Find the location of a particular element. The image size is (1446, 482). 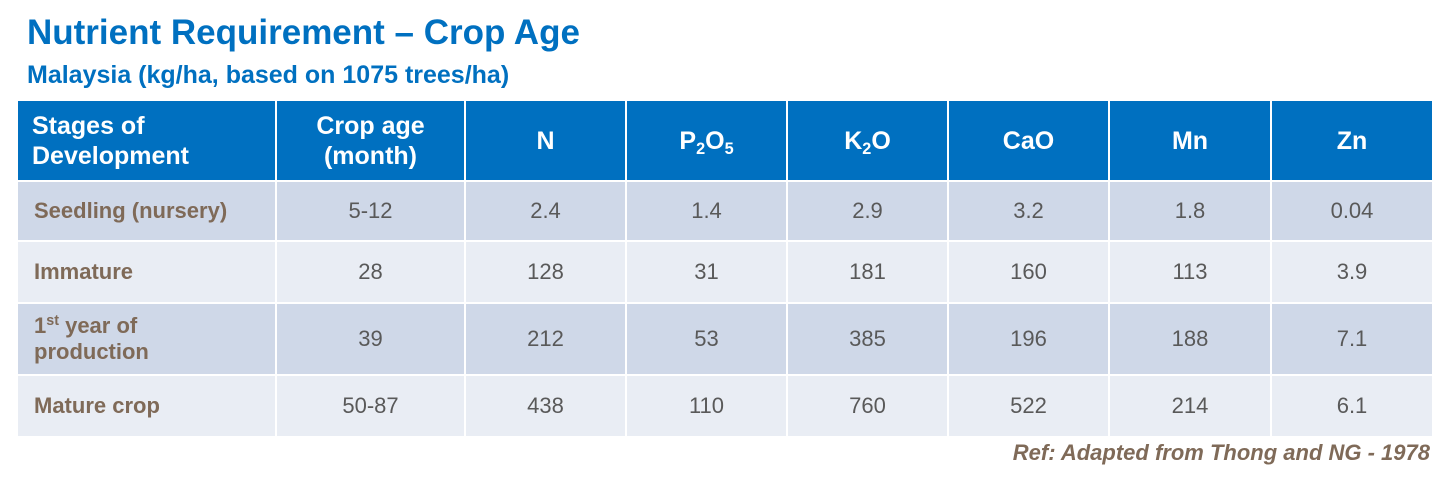

header-n: N is located at coordinates (545, 140).